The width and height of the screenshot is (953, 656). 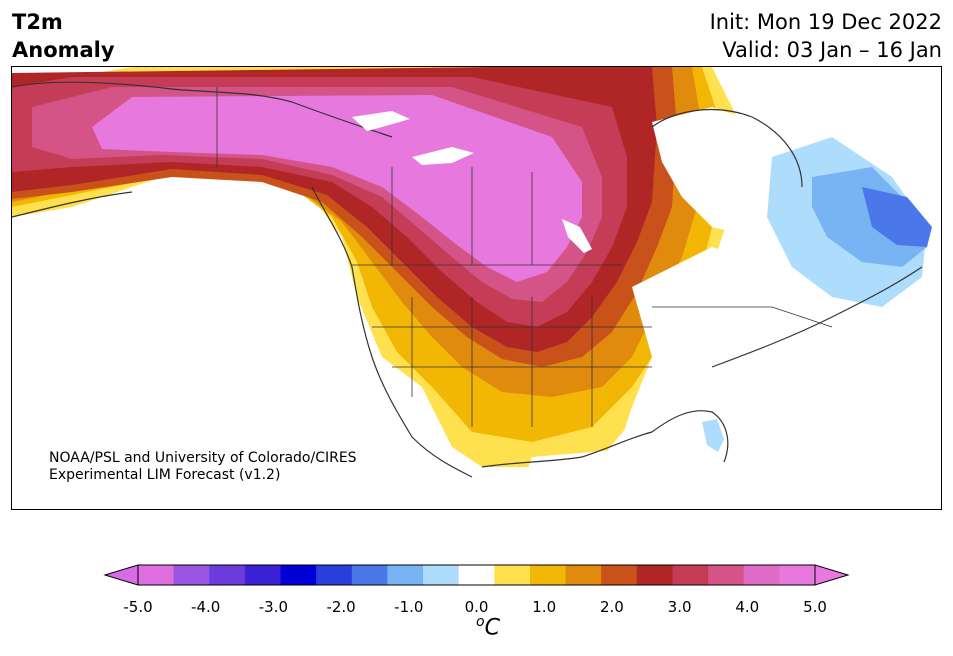 What do you see at coordinates (742, 378) in the screenshot?
I see `eastern-us-neutral` at bounding box center [742, 378].